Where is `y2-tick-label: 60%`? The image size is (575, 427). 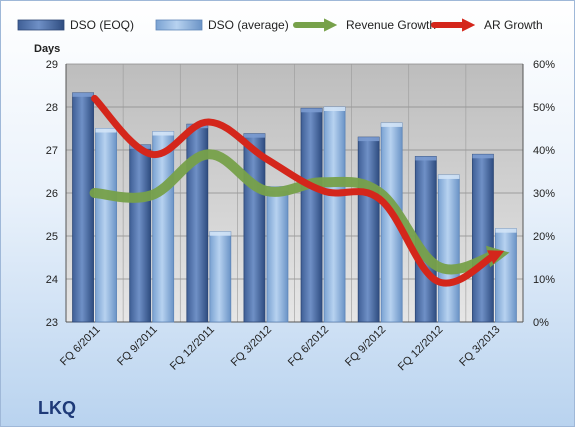
y2-tick-label: 60% is located at coordinates (544, 65).